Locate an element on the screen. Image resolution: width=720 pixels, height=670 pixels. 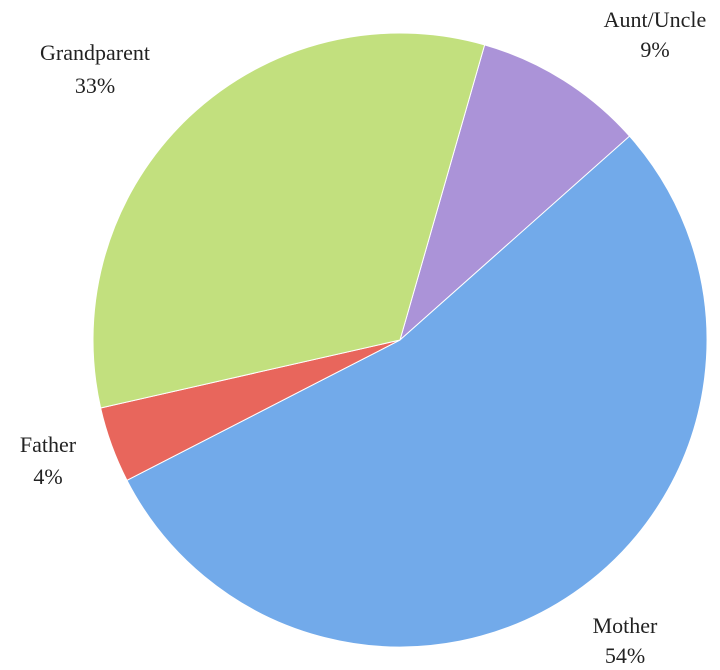
pie-slice is located at coordinates (515, 193).